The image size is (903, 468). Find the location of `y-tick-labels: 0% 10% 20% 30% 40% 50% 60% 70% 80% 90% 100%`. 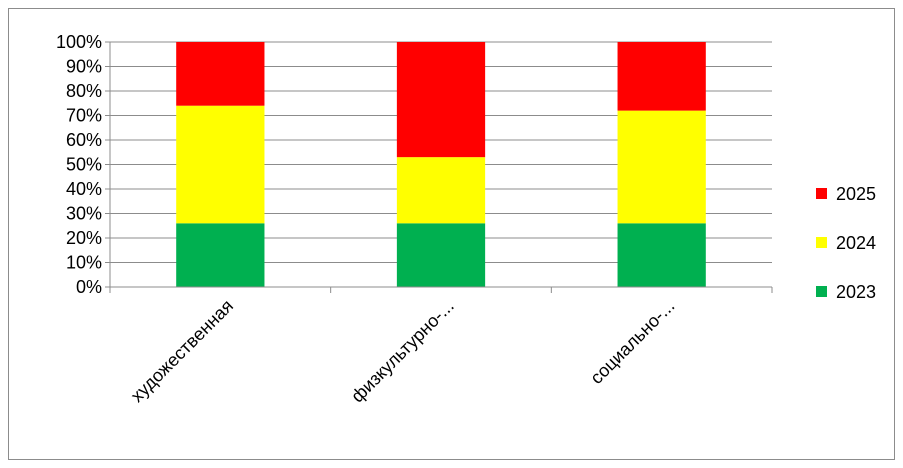

y-tick-labels: 0% 10% 20% 30% 40% 50% 60% 70% 80% 90% 100% is located at coordinates (79, 164).